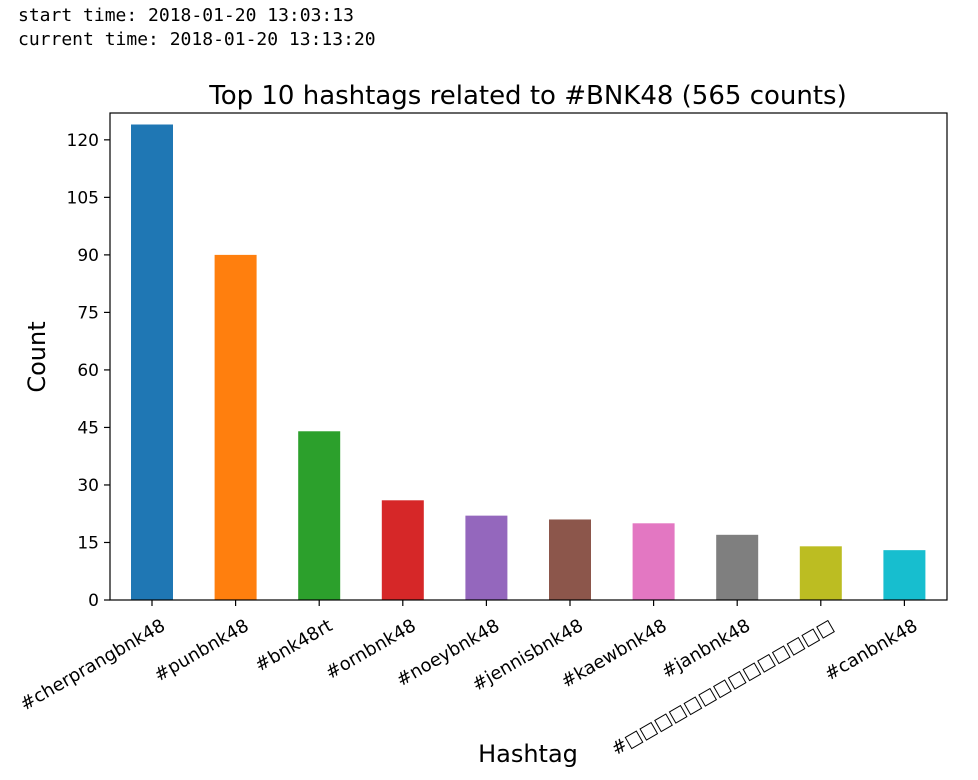  Describe the element at coordinates (37, 356) in the screenshot. I see `y-axis-label: Count` at that location.